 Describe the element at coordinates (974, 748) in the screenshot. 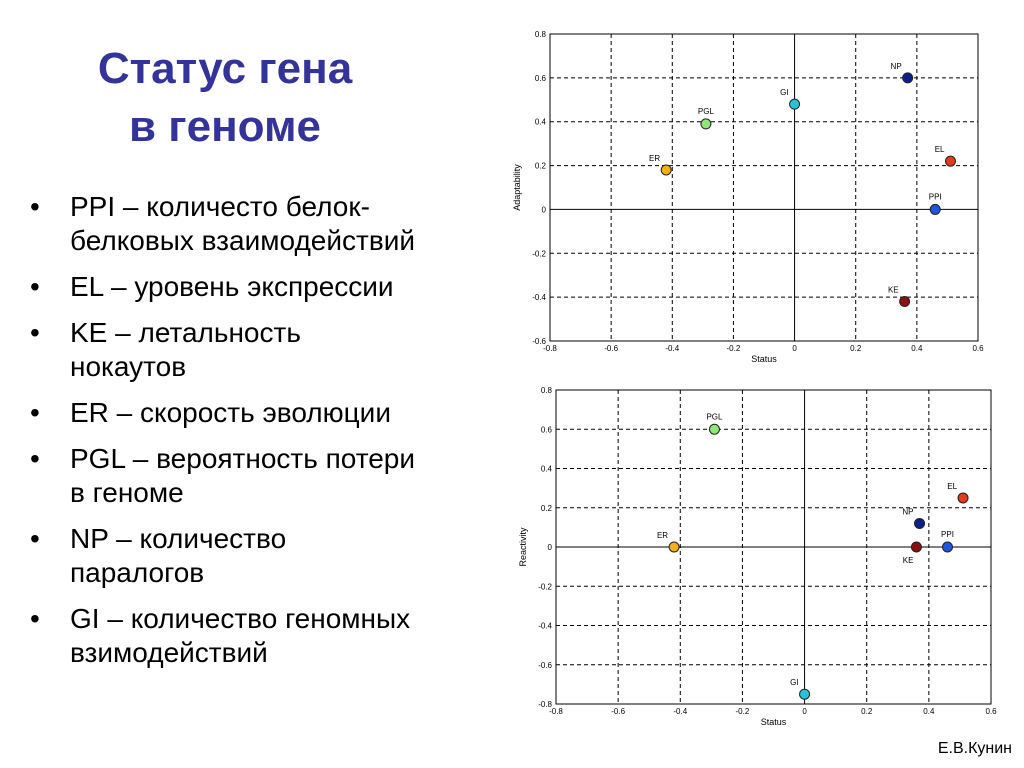

I see `author-credit: Е.В.Кунин` at that location.